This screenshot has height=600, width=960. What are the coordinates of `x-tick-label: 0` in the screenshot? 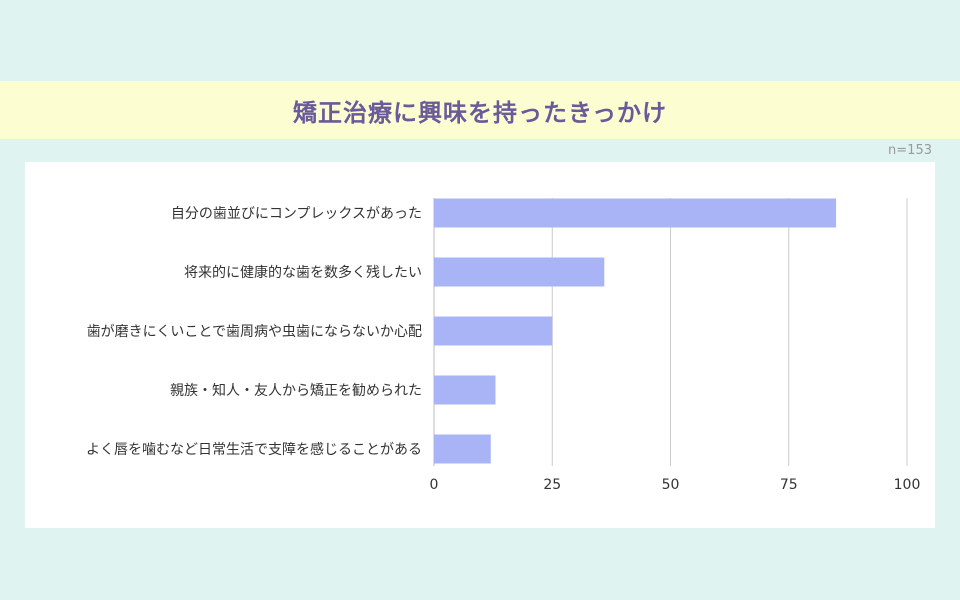 It's located at (434, 485).